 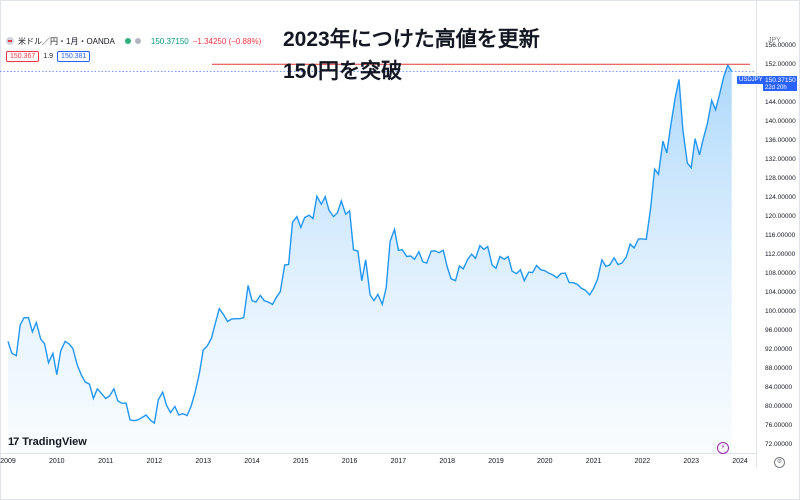 What do you see at coordinates (57, 461) in the screenshot?
I see `x-tick-label: 2010` at bounding box center [57, 461].